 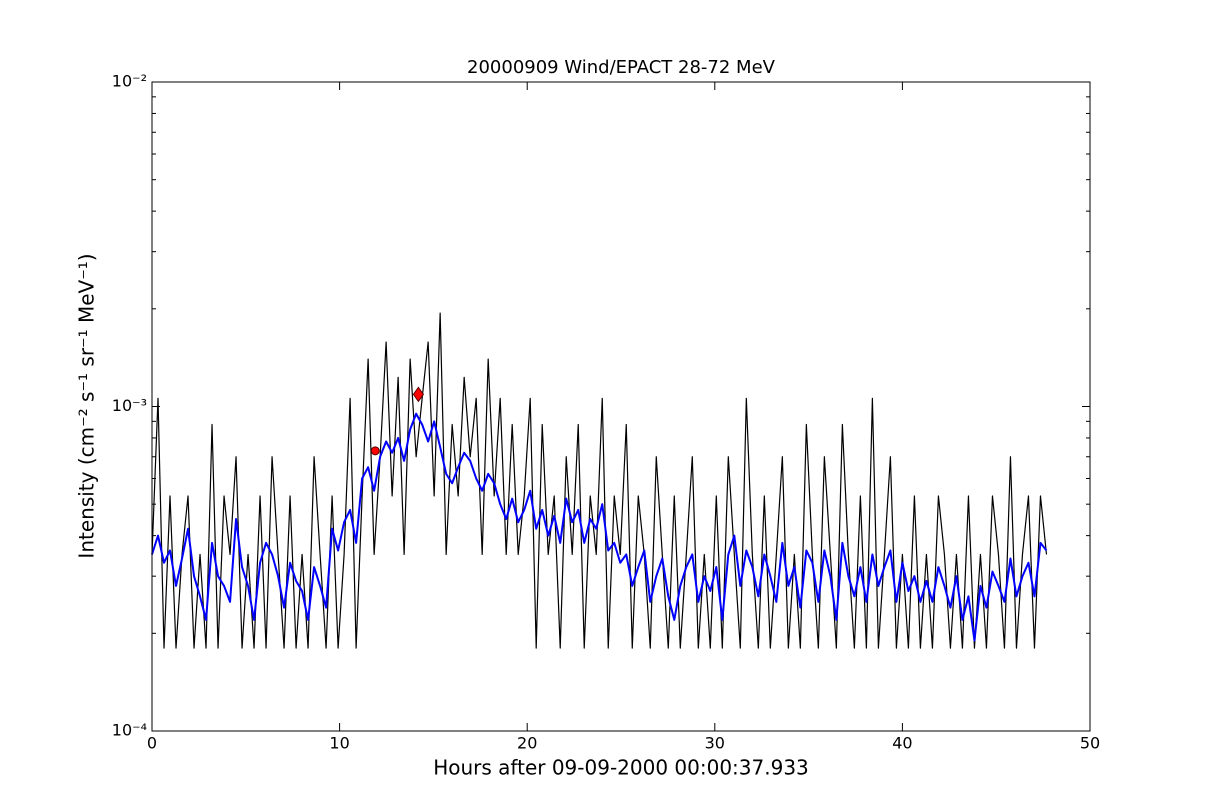 What do you see at coordinates (715, 743) in the screenshot?
I see `x-tick-label: 30` at bounding box center [715, 743].